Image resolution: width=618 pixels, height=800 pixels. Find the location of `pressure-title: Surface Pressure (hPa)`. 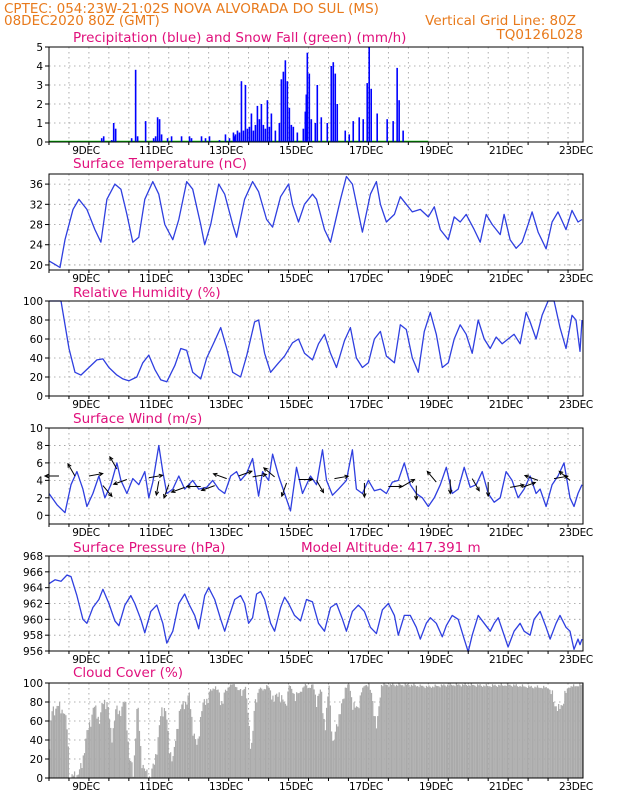

pressure-title: Surface Pressure (hPa) is located at coordinates (149, 548).